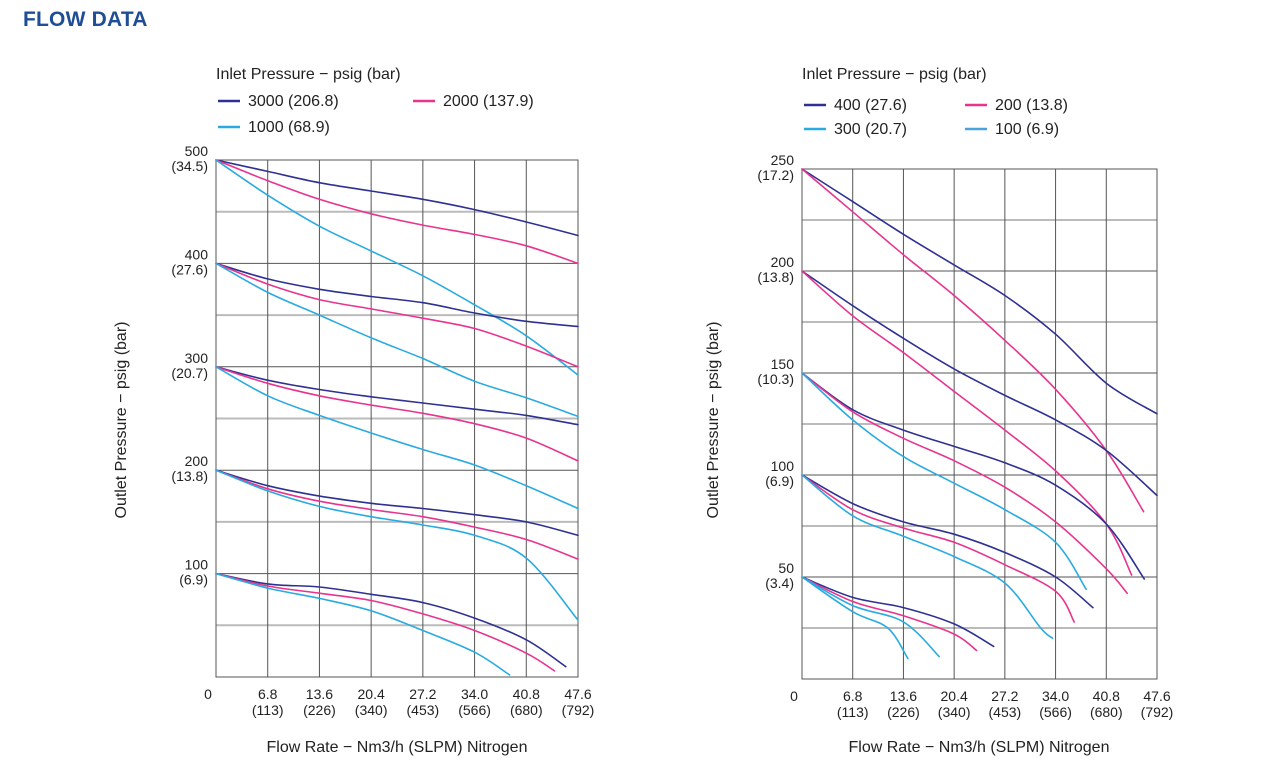  I want to click on y-tick-label: 500, so click(197, 151).